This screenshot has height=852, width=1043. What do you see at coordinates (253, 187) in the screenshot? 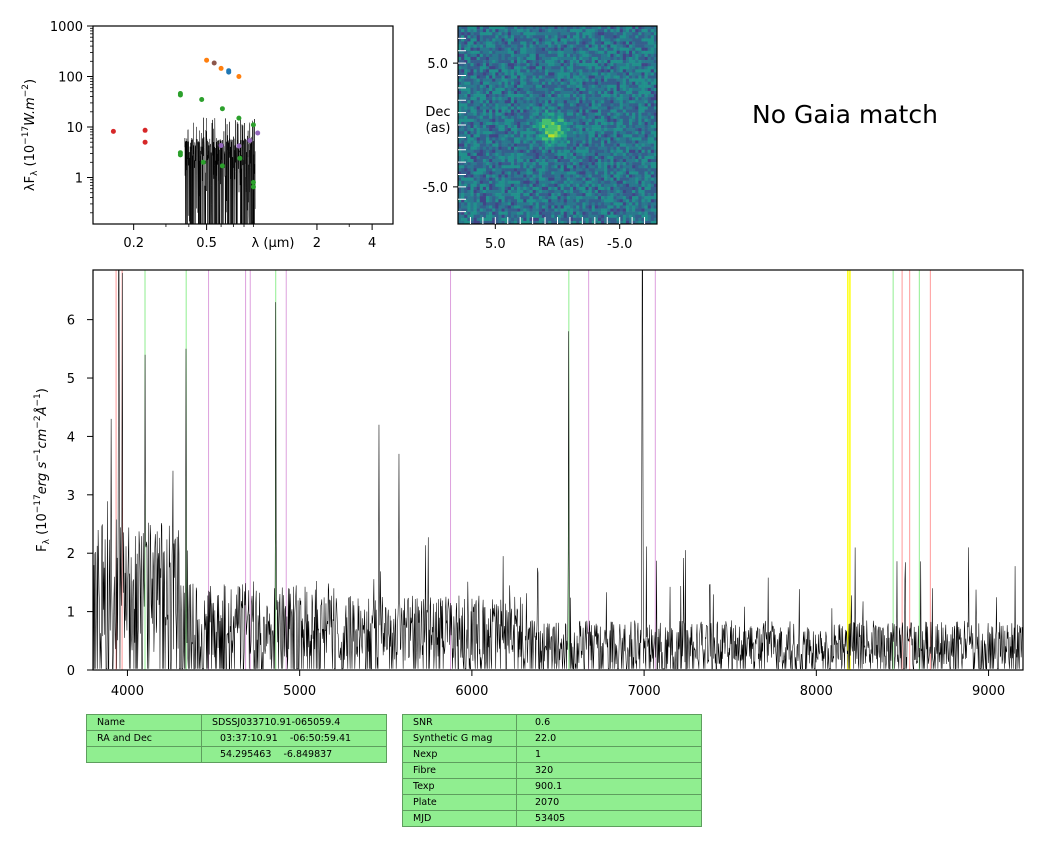
I see `sed-photometry-point` at bounding box center [253, 187].